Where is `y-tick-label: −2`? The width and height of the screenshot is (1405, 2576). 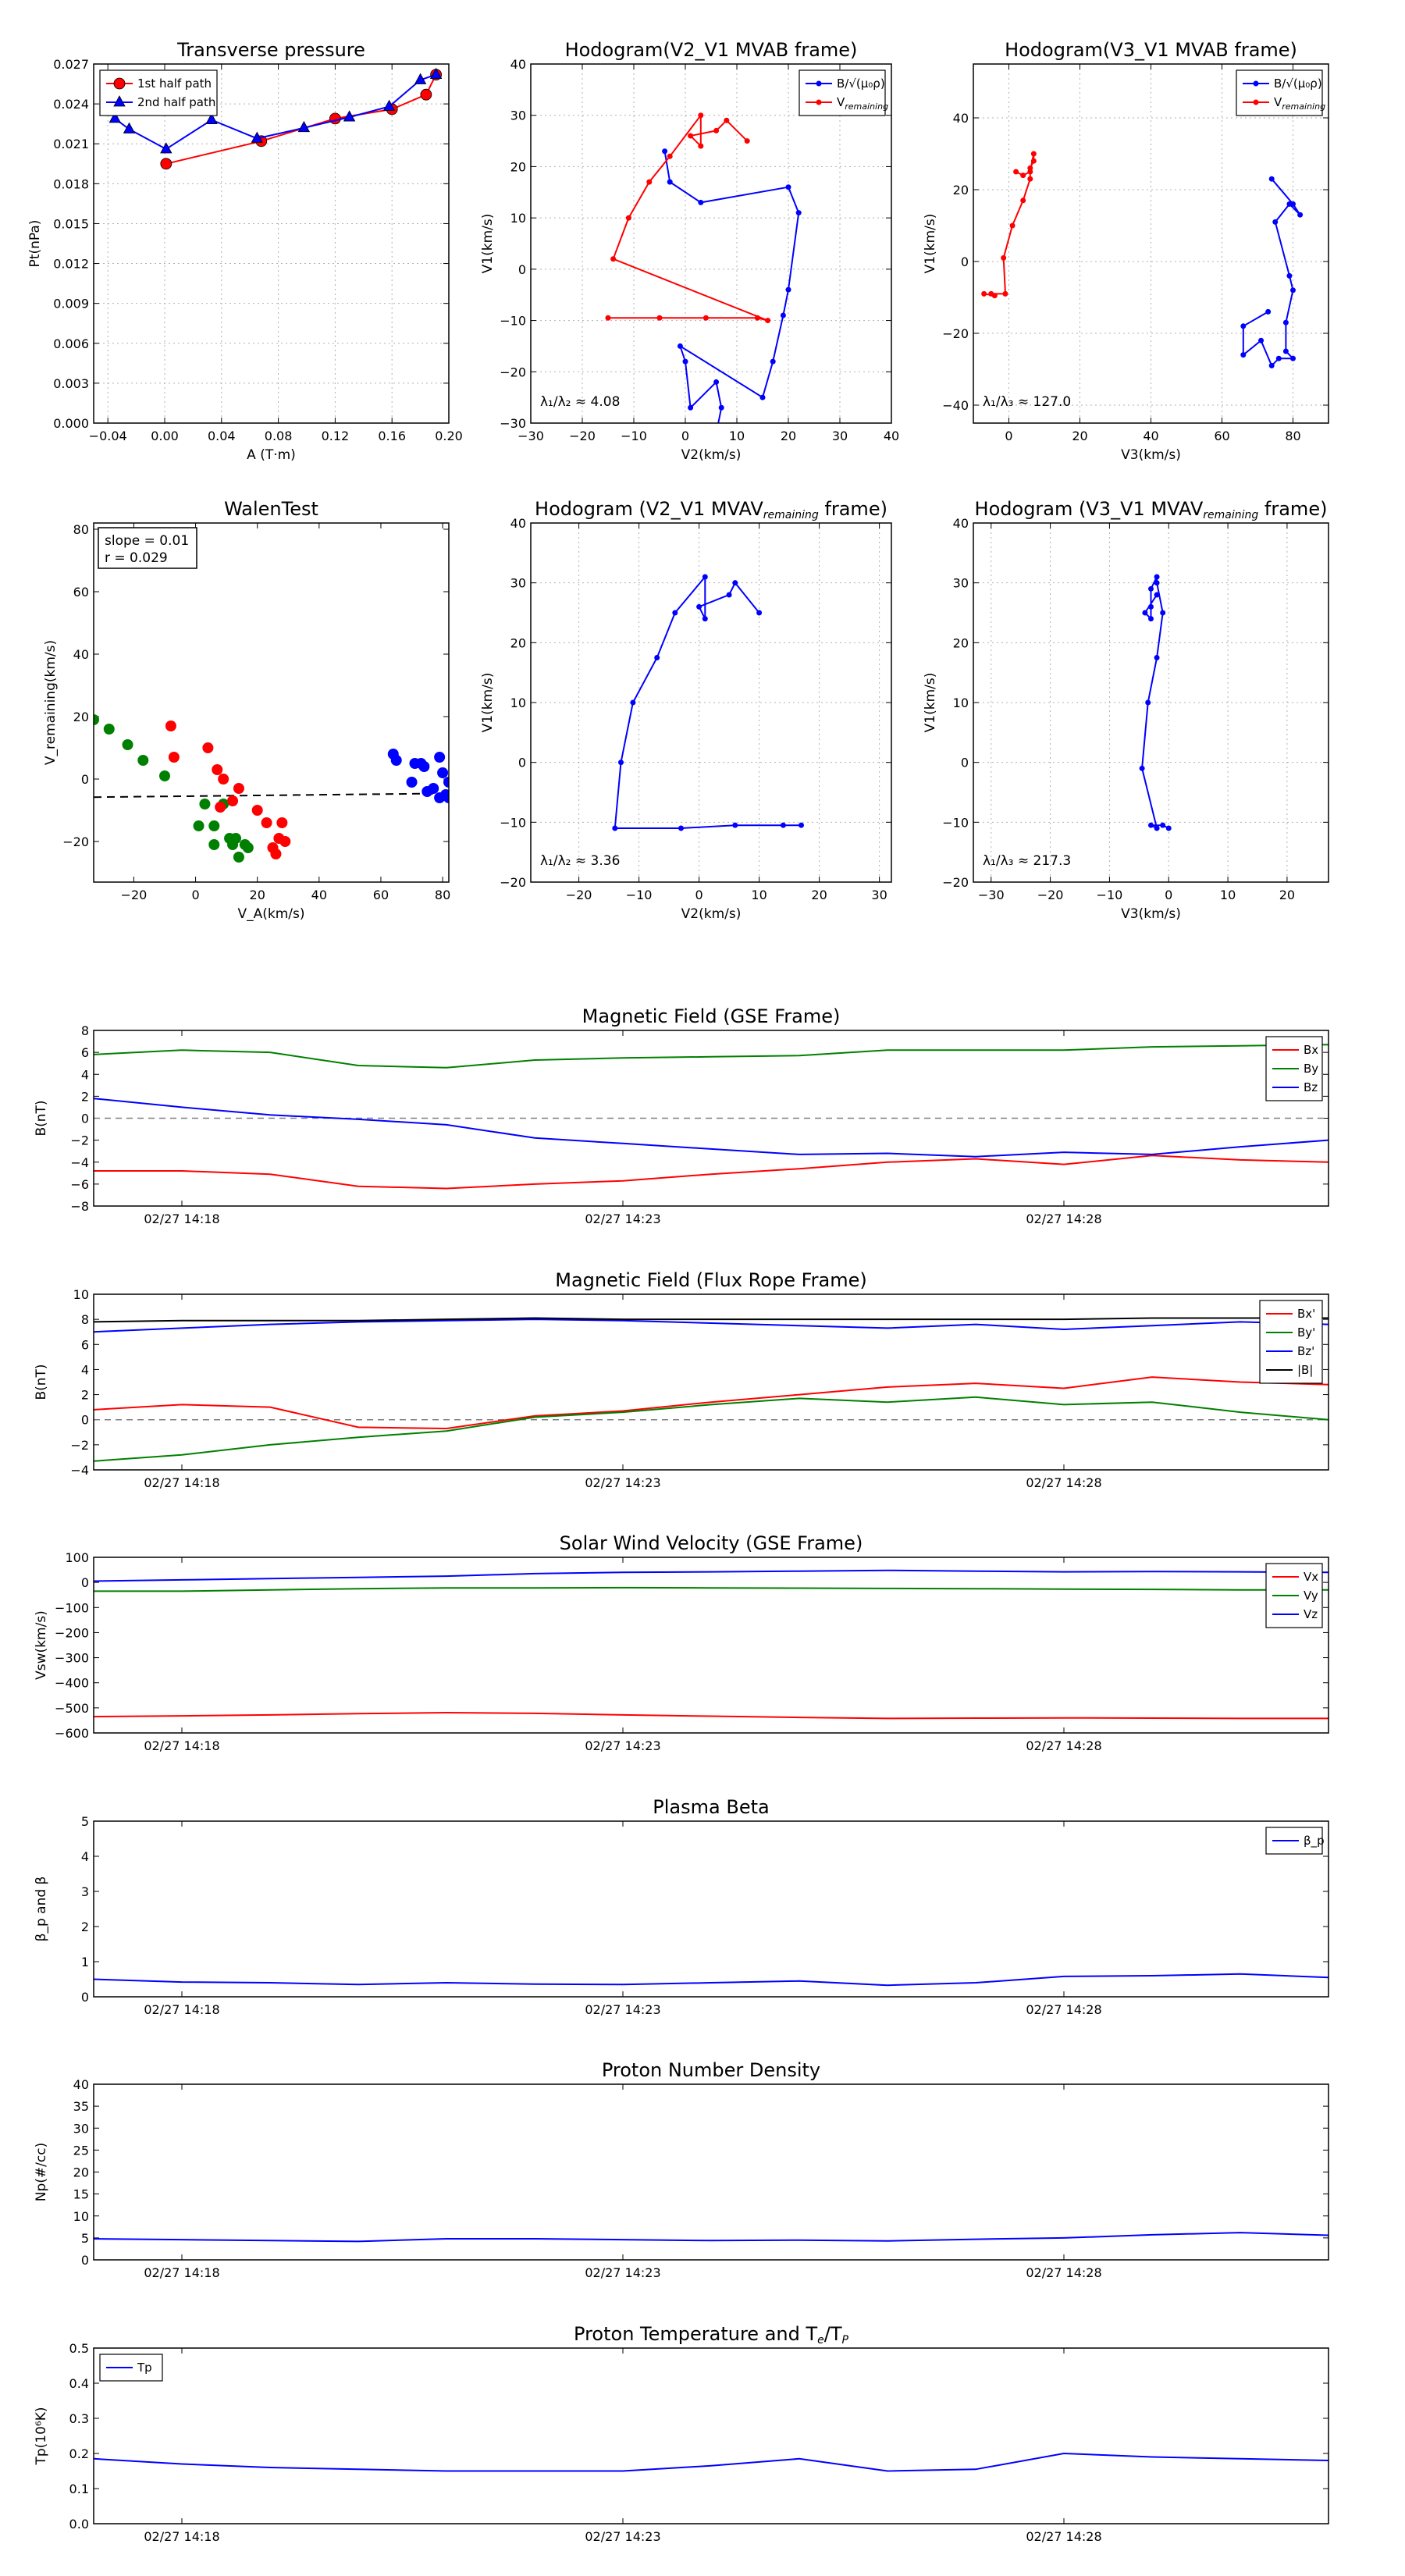
y-tick-label: −2 is located at coordinates (80, 1445).